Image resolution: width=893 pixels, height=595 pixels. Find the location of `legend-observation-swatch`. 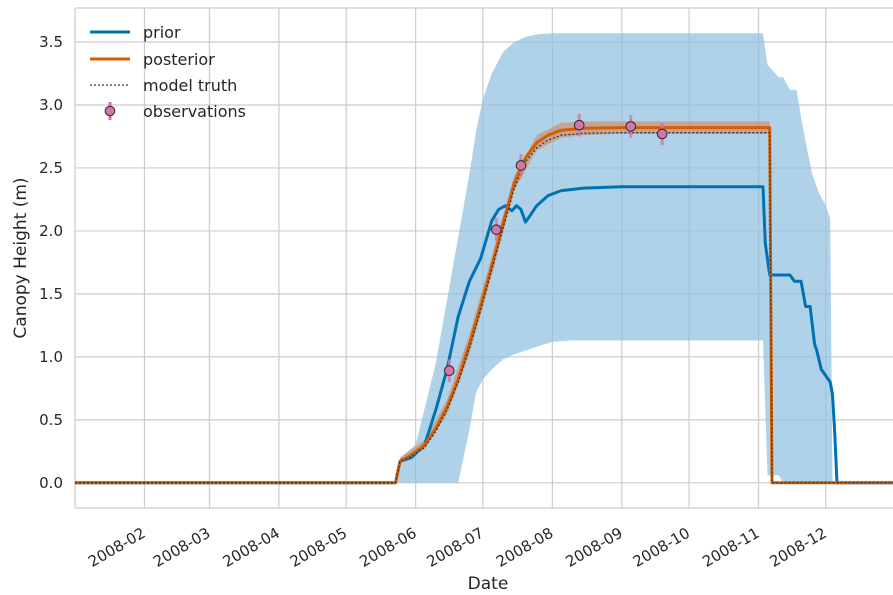

legend-observation-swatch is located at coordinates (110, 111).